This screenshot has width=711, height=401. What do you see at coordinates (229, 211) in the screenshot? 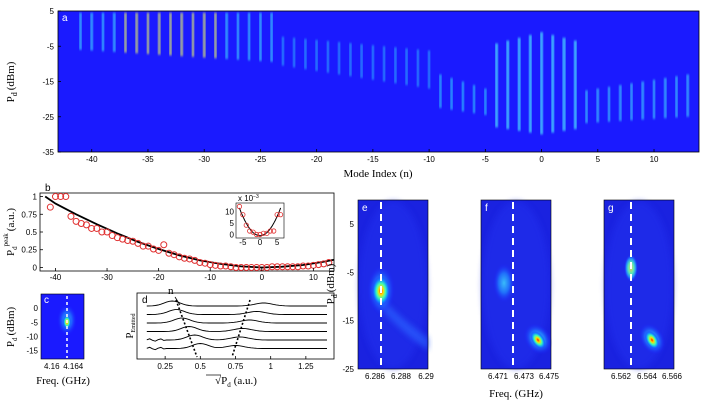
I see `panel-b-inset-ytick-label: 10` at bounding box center [229, 211].